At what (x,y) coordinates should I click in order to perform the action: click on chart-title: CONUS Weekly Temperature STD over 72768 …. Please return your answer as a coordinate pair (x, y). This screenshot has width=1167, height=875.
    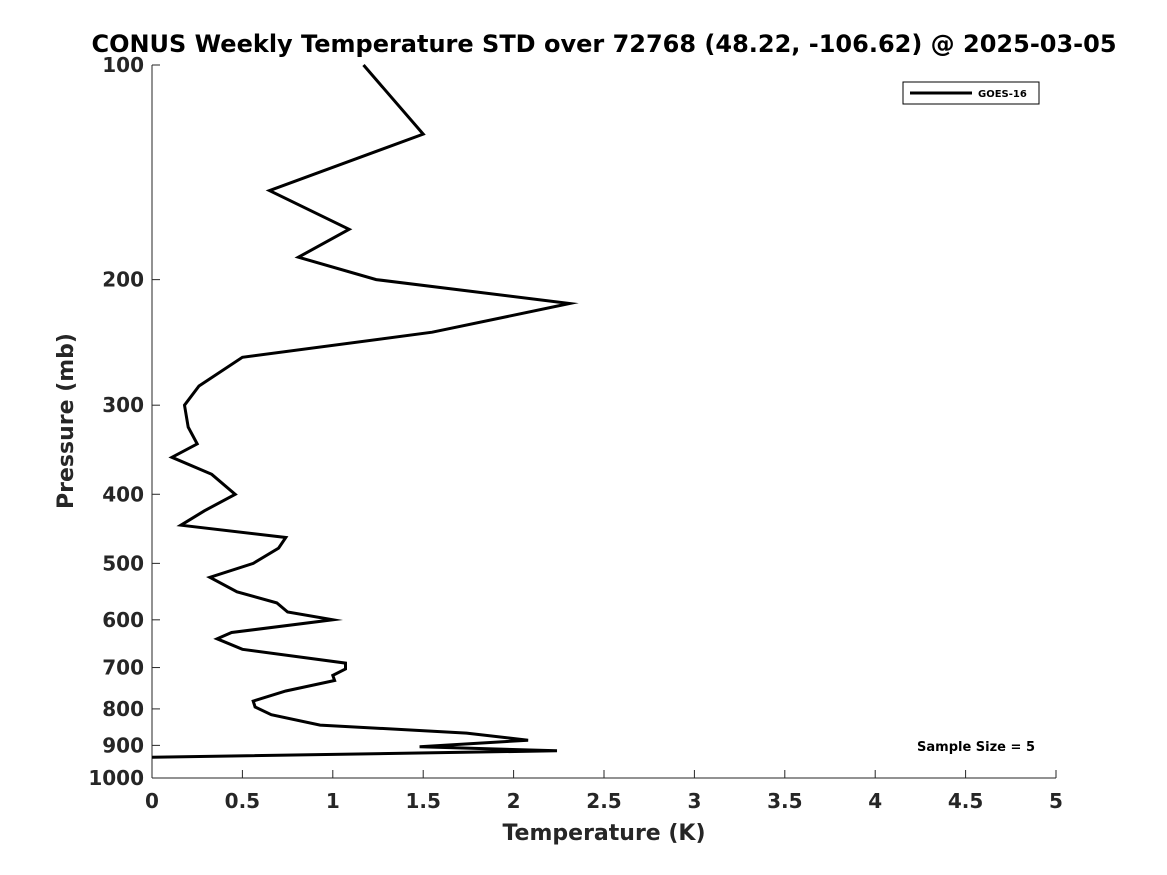
    Looking at the image, I should click on (603, 44).